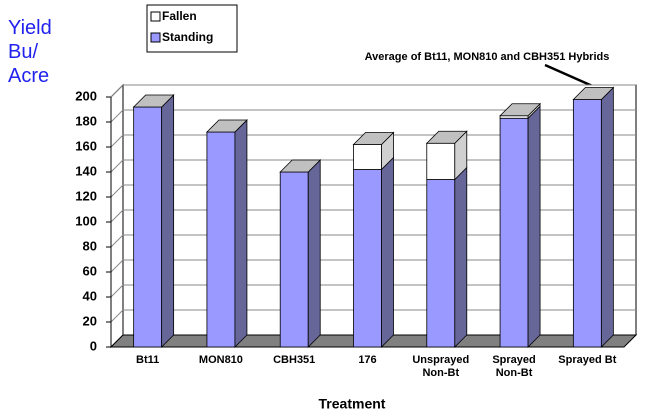 The image size is (657, 415). I want to click on x-tick-label: MON810, so click(220, 360).